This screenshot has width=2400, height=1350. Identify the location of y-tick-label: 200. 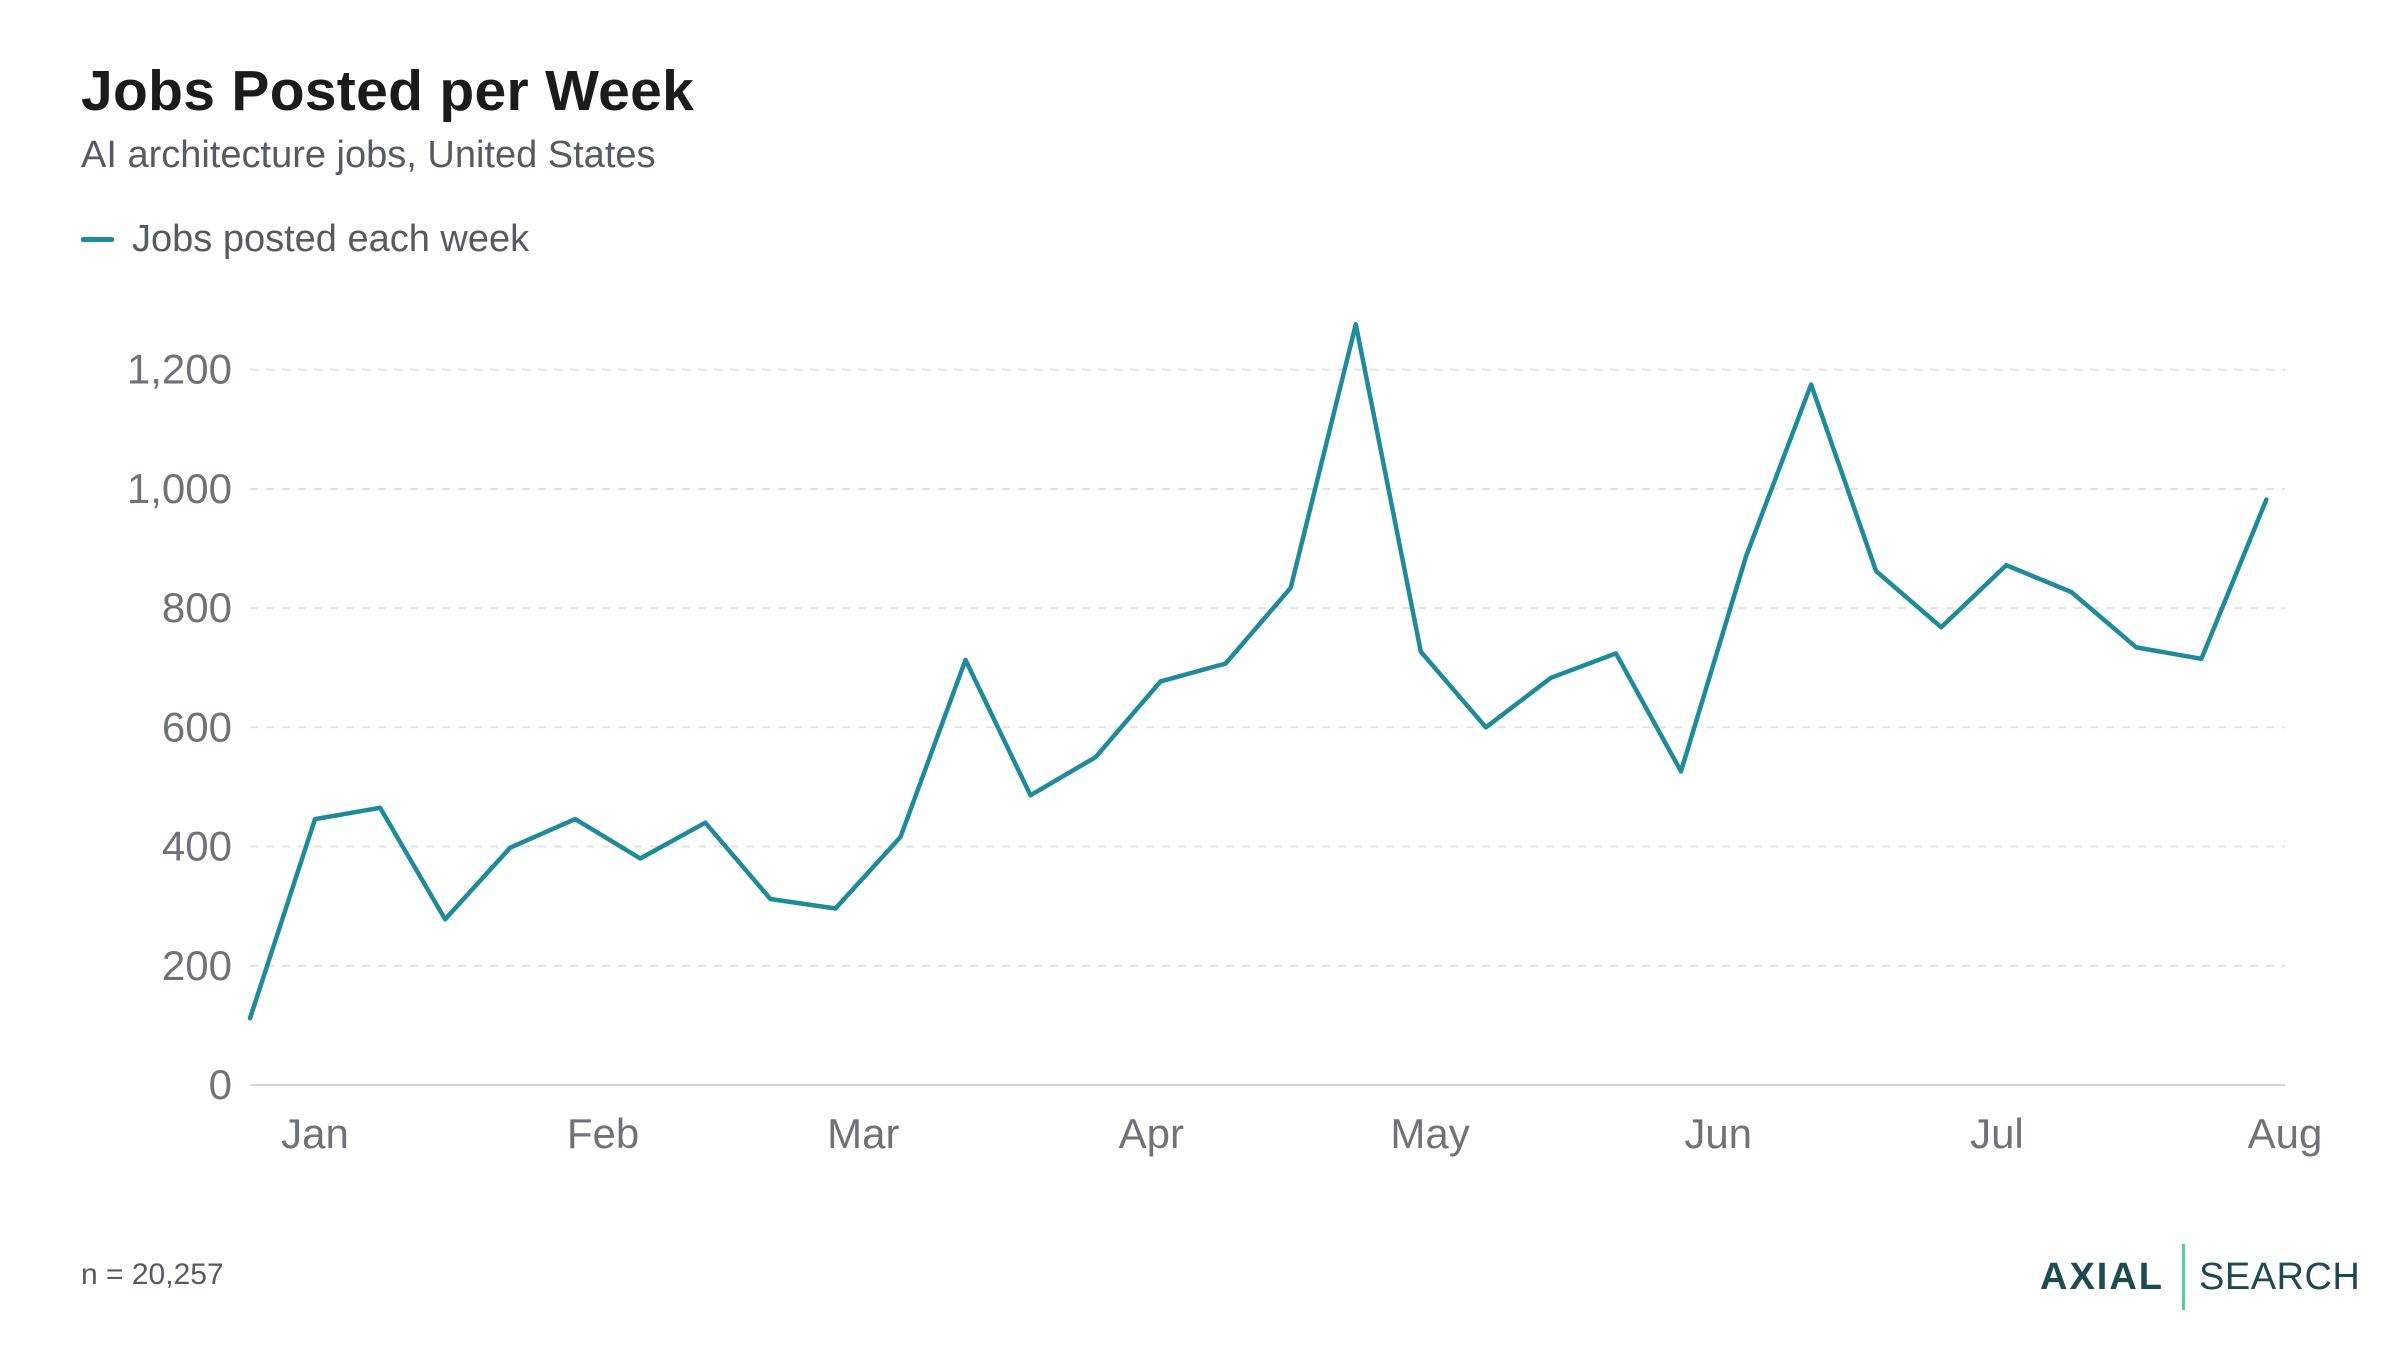
(197, 965).